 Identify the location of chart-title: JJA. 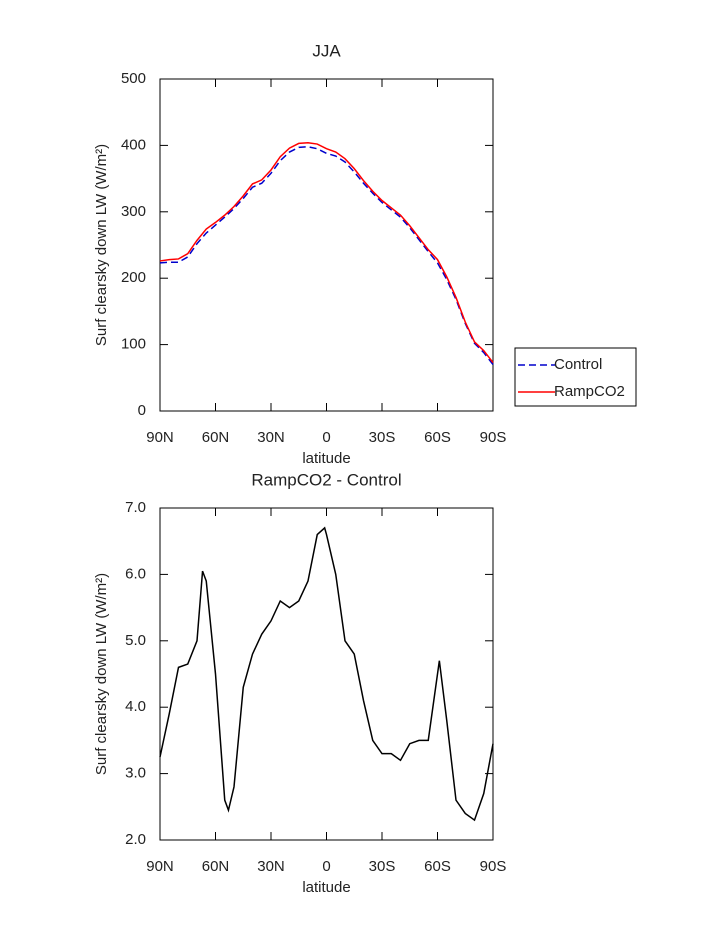
(326, 50).